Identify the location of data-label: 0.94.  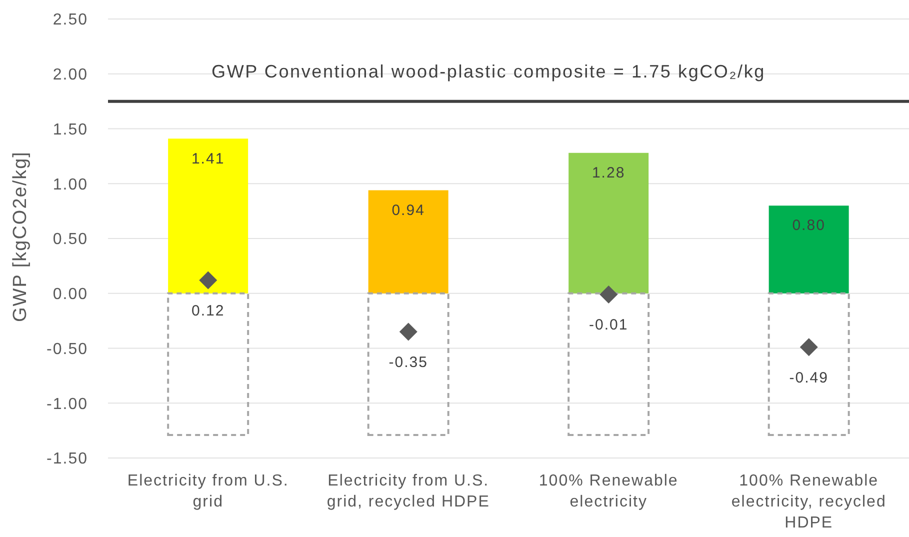
(408, 210).